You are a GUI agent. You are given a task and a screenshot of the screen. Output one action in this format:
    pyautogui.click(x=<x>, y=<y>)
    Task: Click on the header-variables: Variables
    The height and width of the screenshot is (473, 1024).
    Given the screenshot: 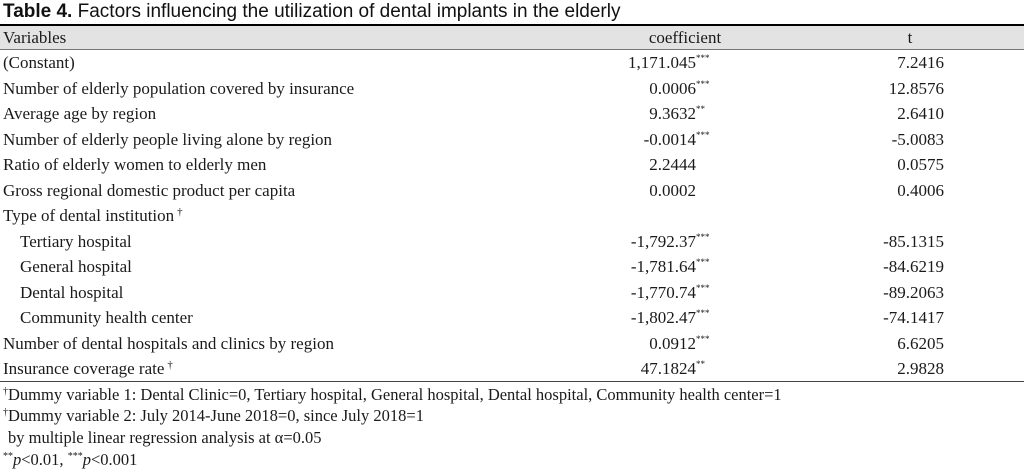 What is the action you would take?
    pyautogui.click(x=35, y=37)
    